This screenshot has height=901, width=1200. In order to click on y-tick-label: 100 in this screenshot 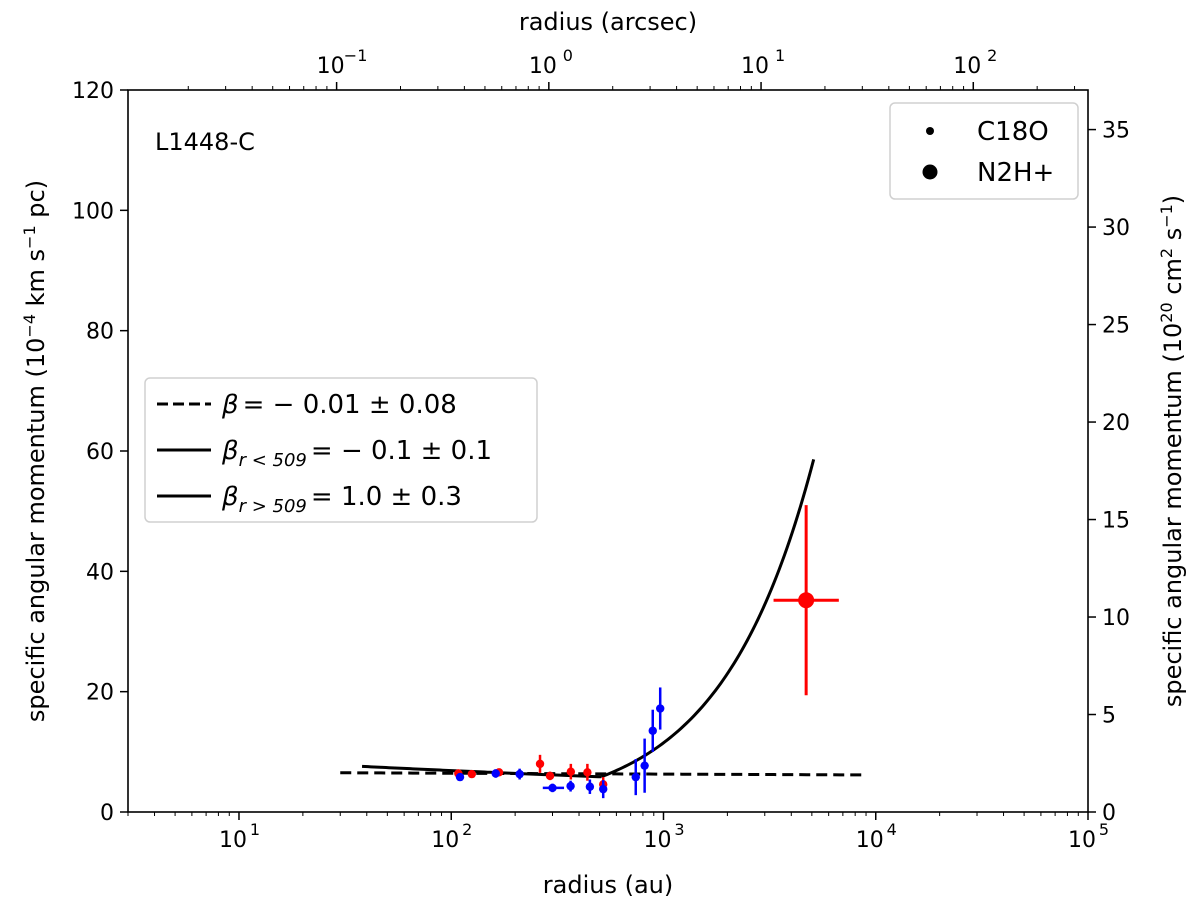, I will do `click(93, 211)`.